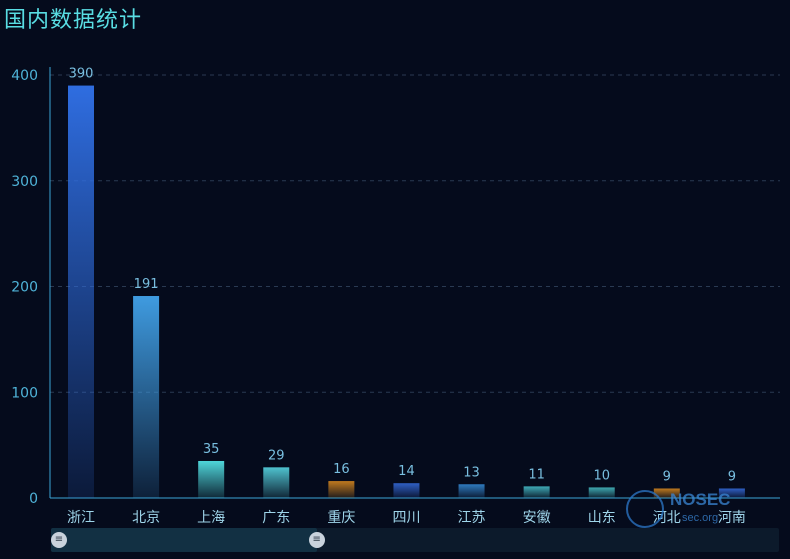  I want to click on bar-河南, so click(731, 493).